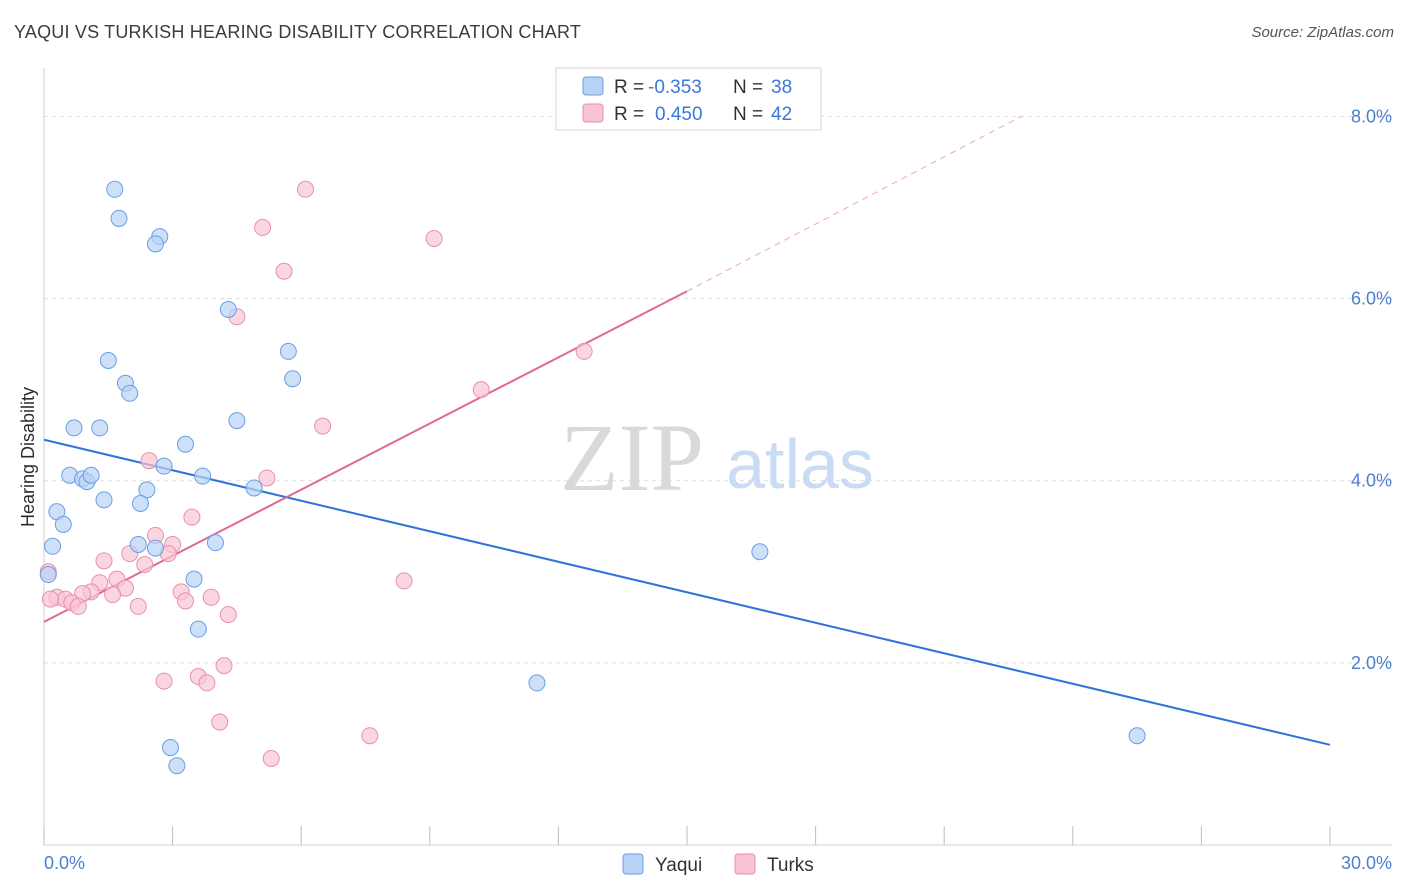  Describe the element at coordinates (745, 864) in the screenshot. I see `series-legend-swatch-turks` at that location.